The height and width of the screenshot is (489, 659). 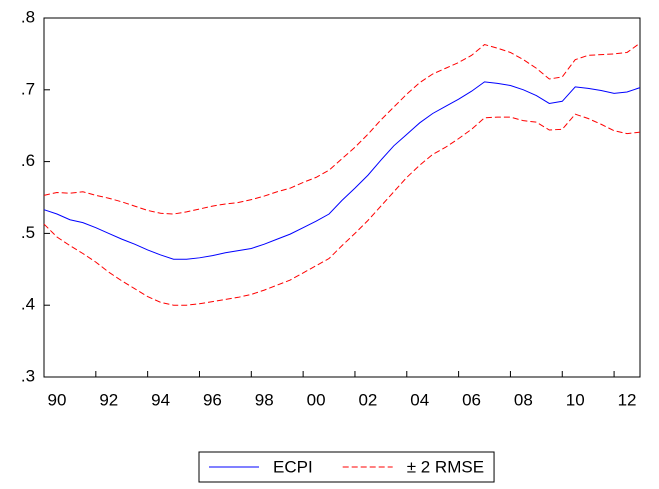 What do you see at coordinates (471, 399) in the screenshot?
I see `x-tick-label: 06` at bounding box center [471, 399].